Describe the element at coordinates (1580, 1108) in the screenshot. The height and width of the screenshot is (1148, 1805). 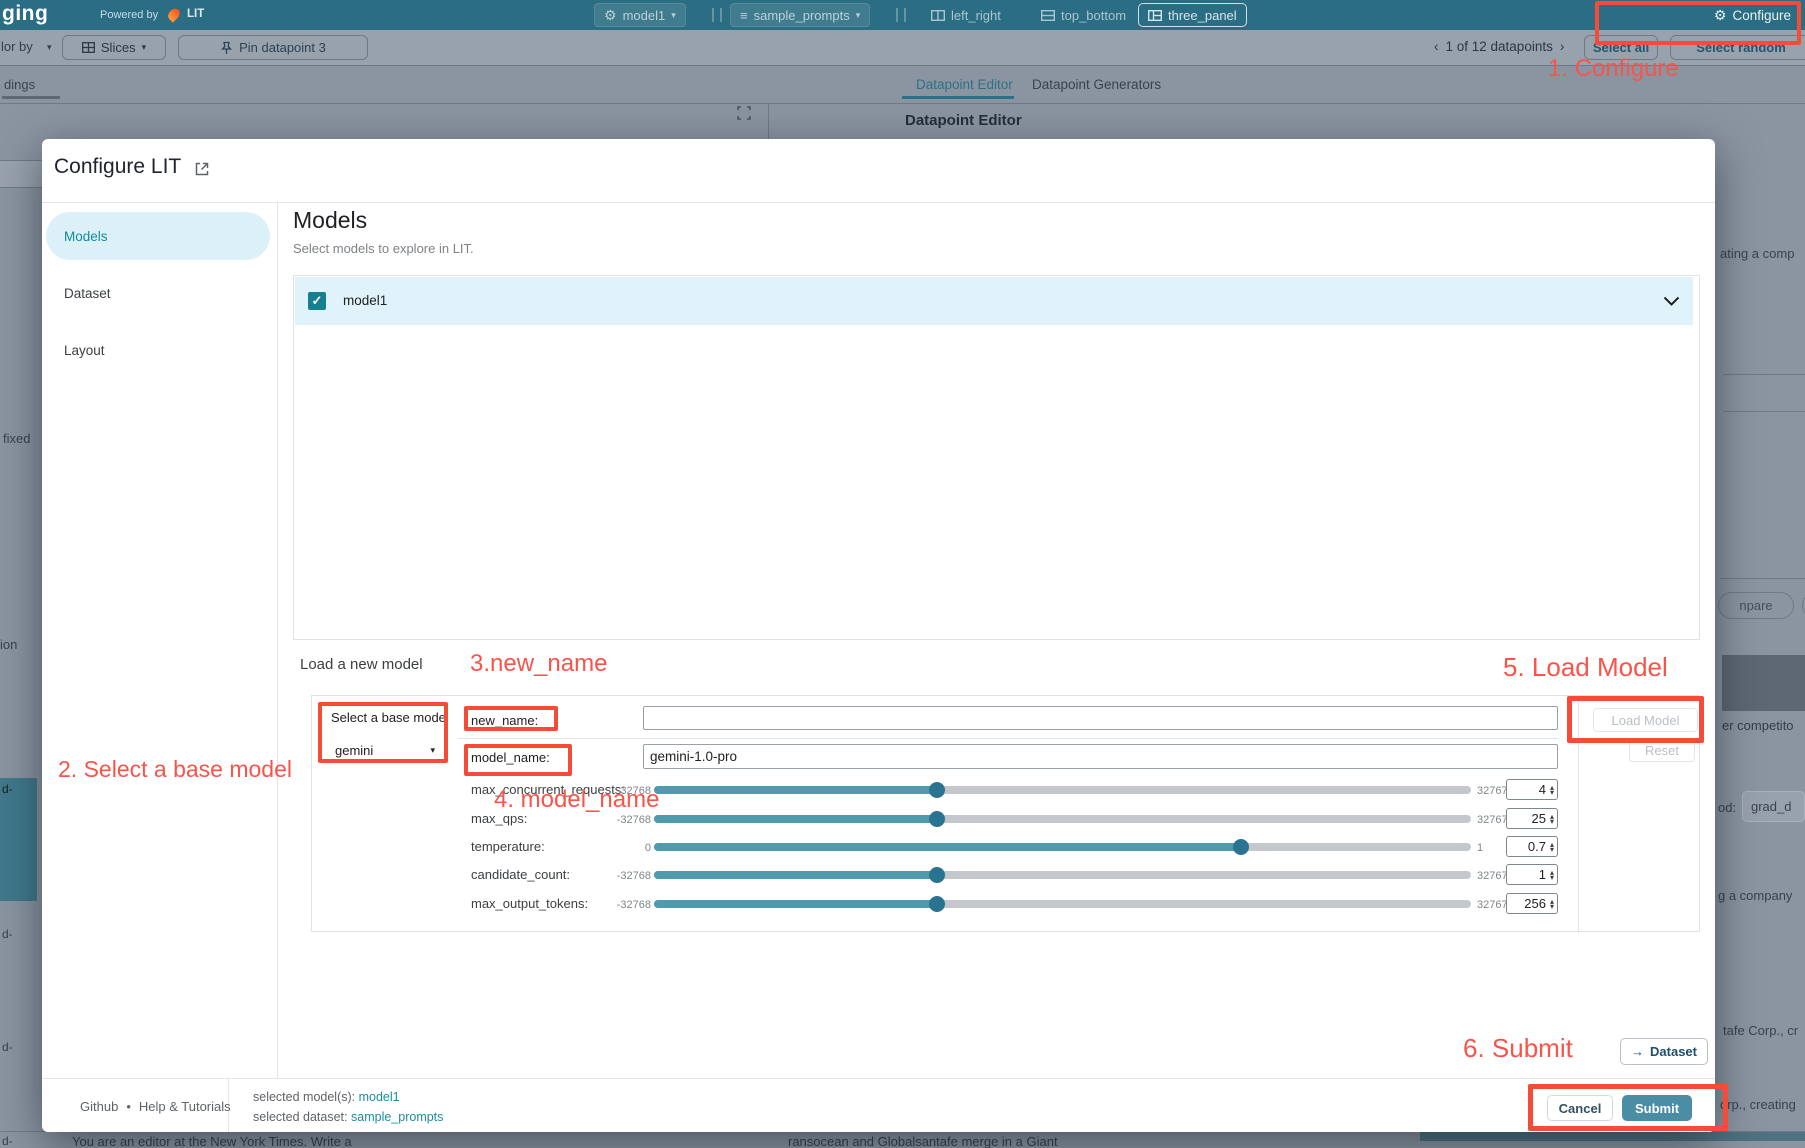
I see `cancel-button: Cancel` at that location.